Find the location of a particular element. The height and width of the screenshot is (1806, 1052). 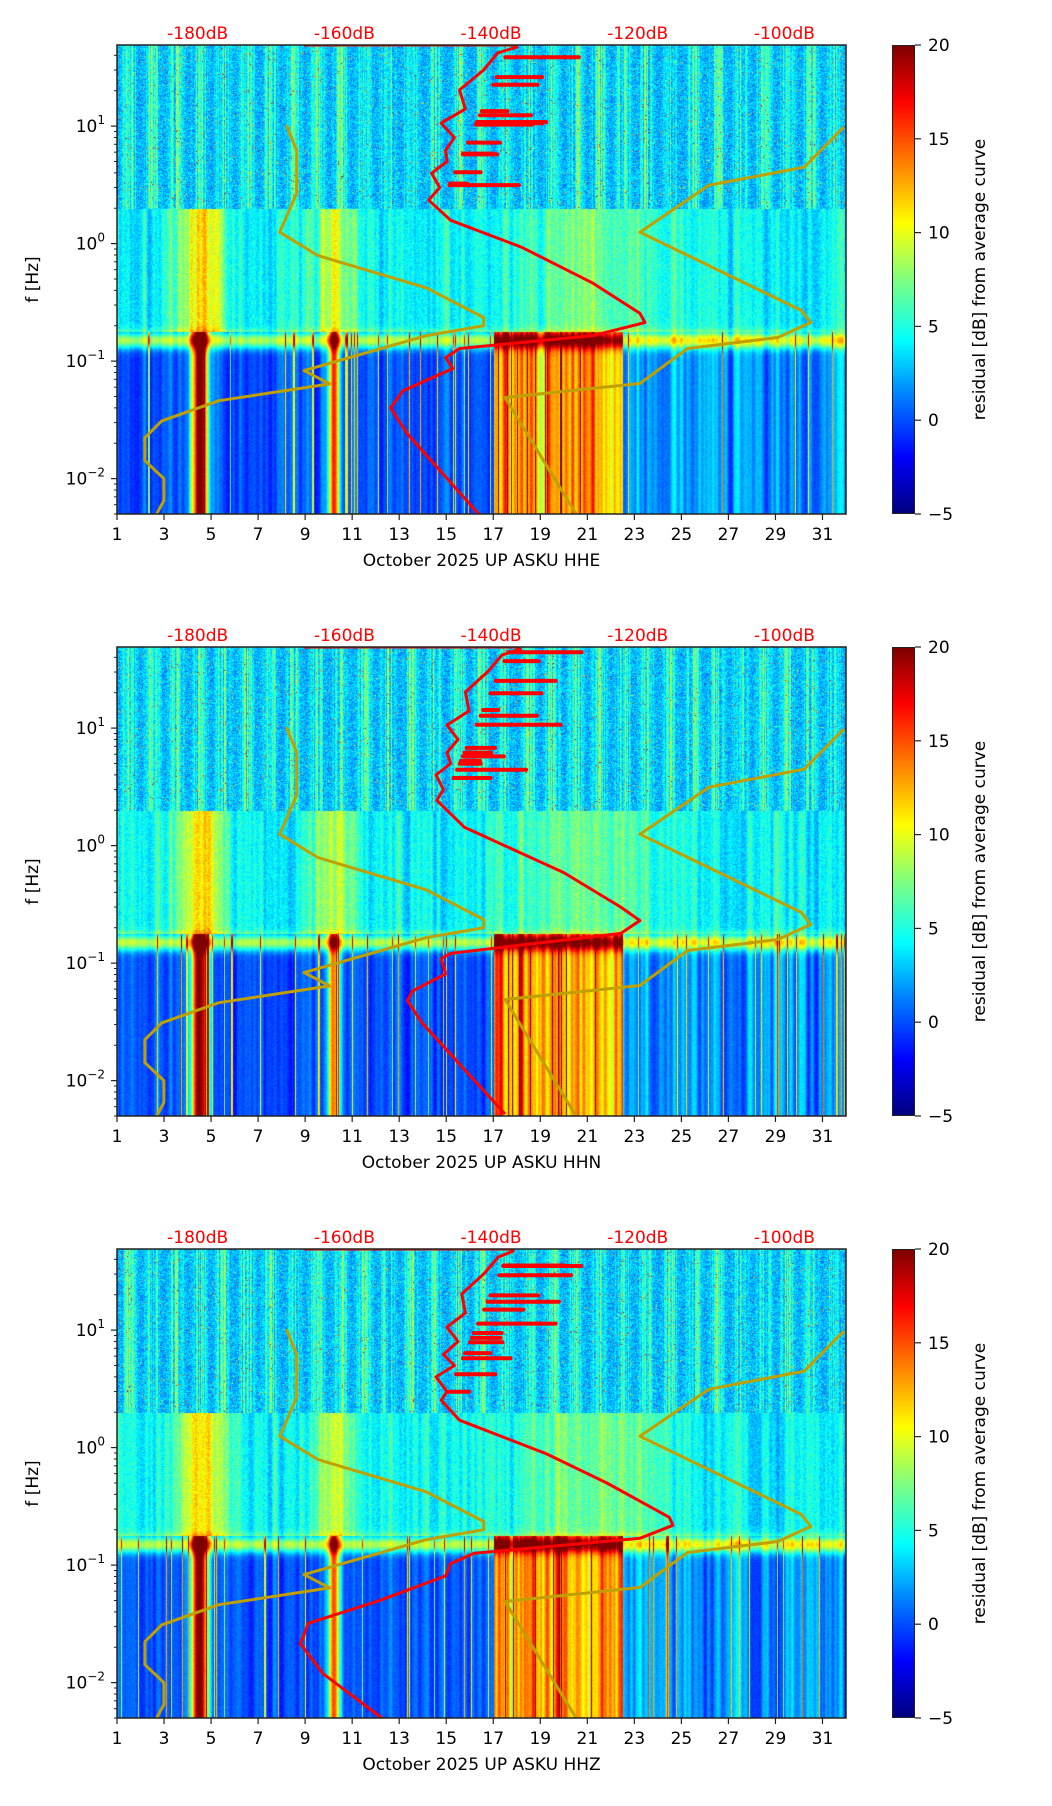

x-axis-label: October 2025 UP ASKU HHE is located at coordinates (481, 561).